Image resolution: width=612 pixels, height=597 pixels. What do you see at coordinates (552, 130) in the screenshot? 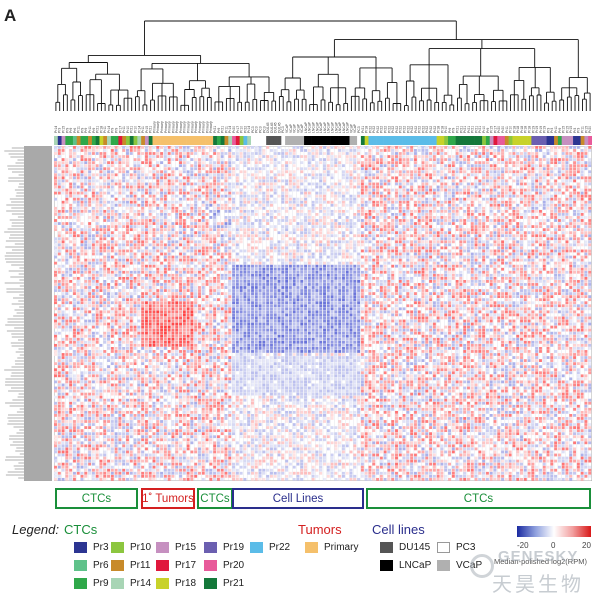
I see `sample-label: Pr3` at bounding box center [552, 130].